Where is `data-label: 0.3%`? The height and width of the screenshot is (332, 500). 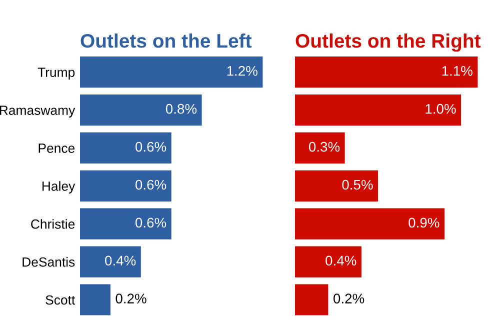
data-label: 0.3% is located at coordinates (324, 147).